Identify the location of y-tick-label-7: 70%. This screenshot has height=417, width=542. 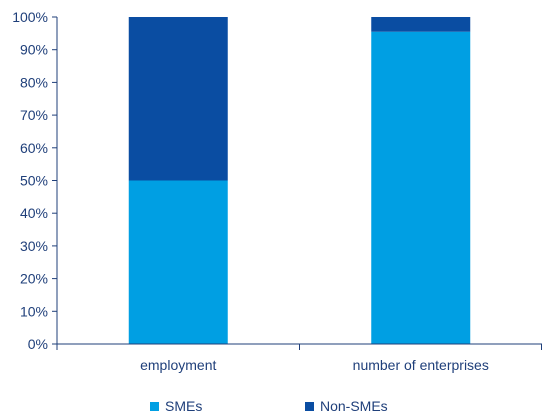
(34, 115).